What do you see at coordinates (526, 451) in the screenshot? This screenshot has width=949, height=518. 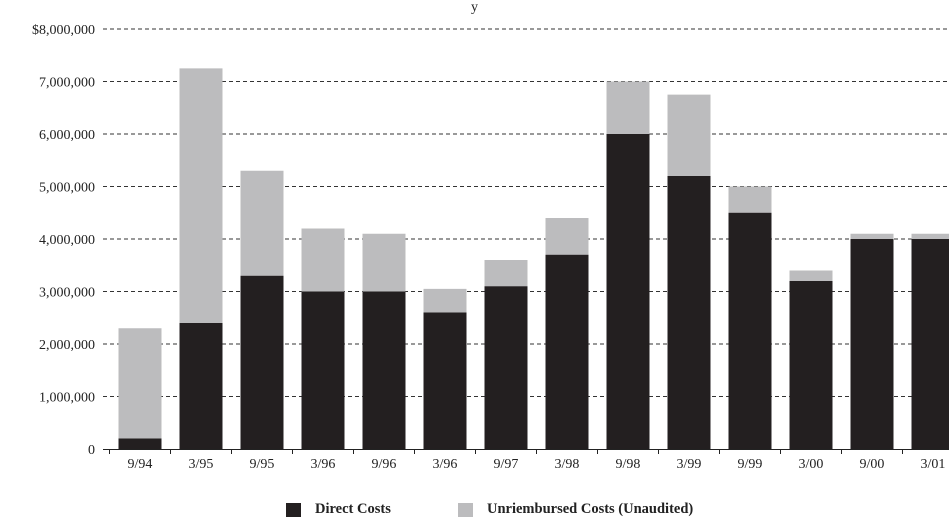 I see `axis-layer` at bounding box center [526, 451].